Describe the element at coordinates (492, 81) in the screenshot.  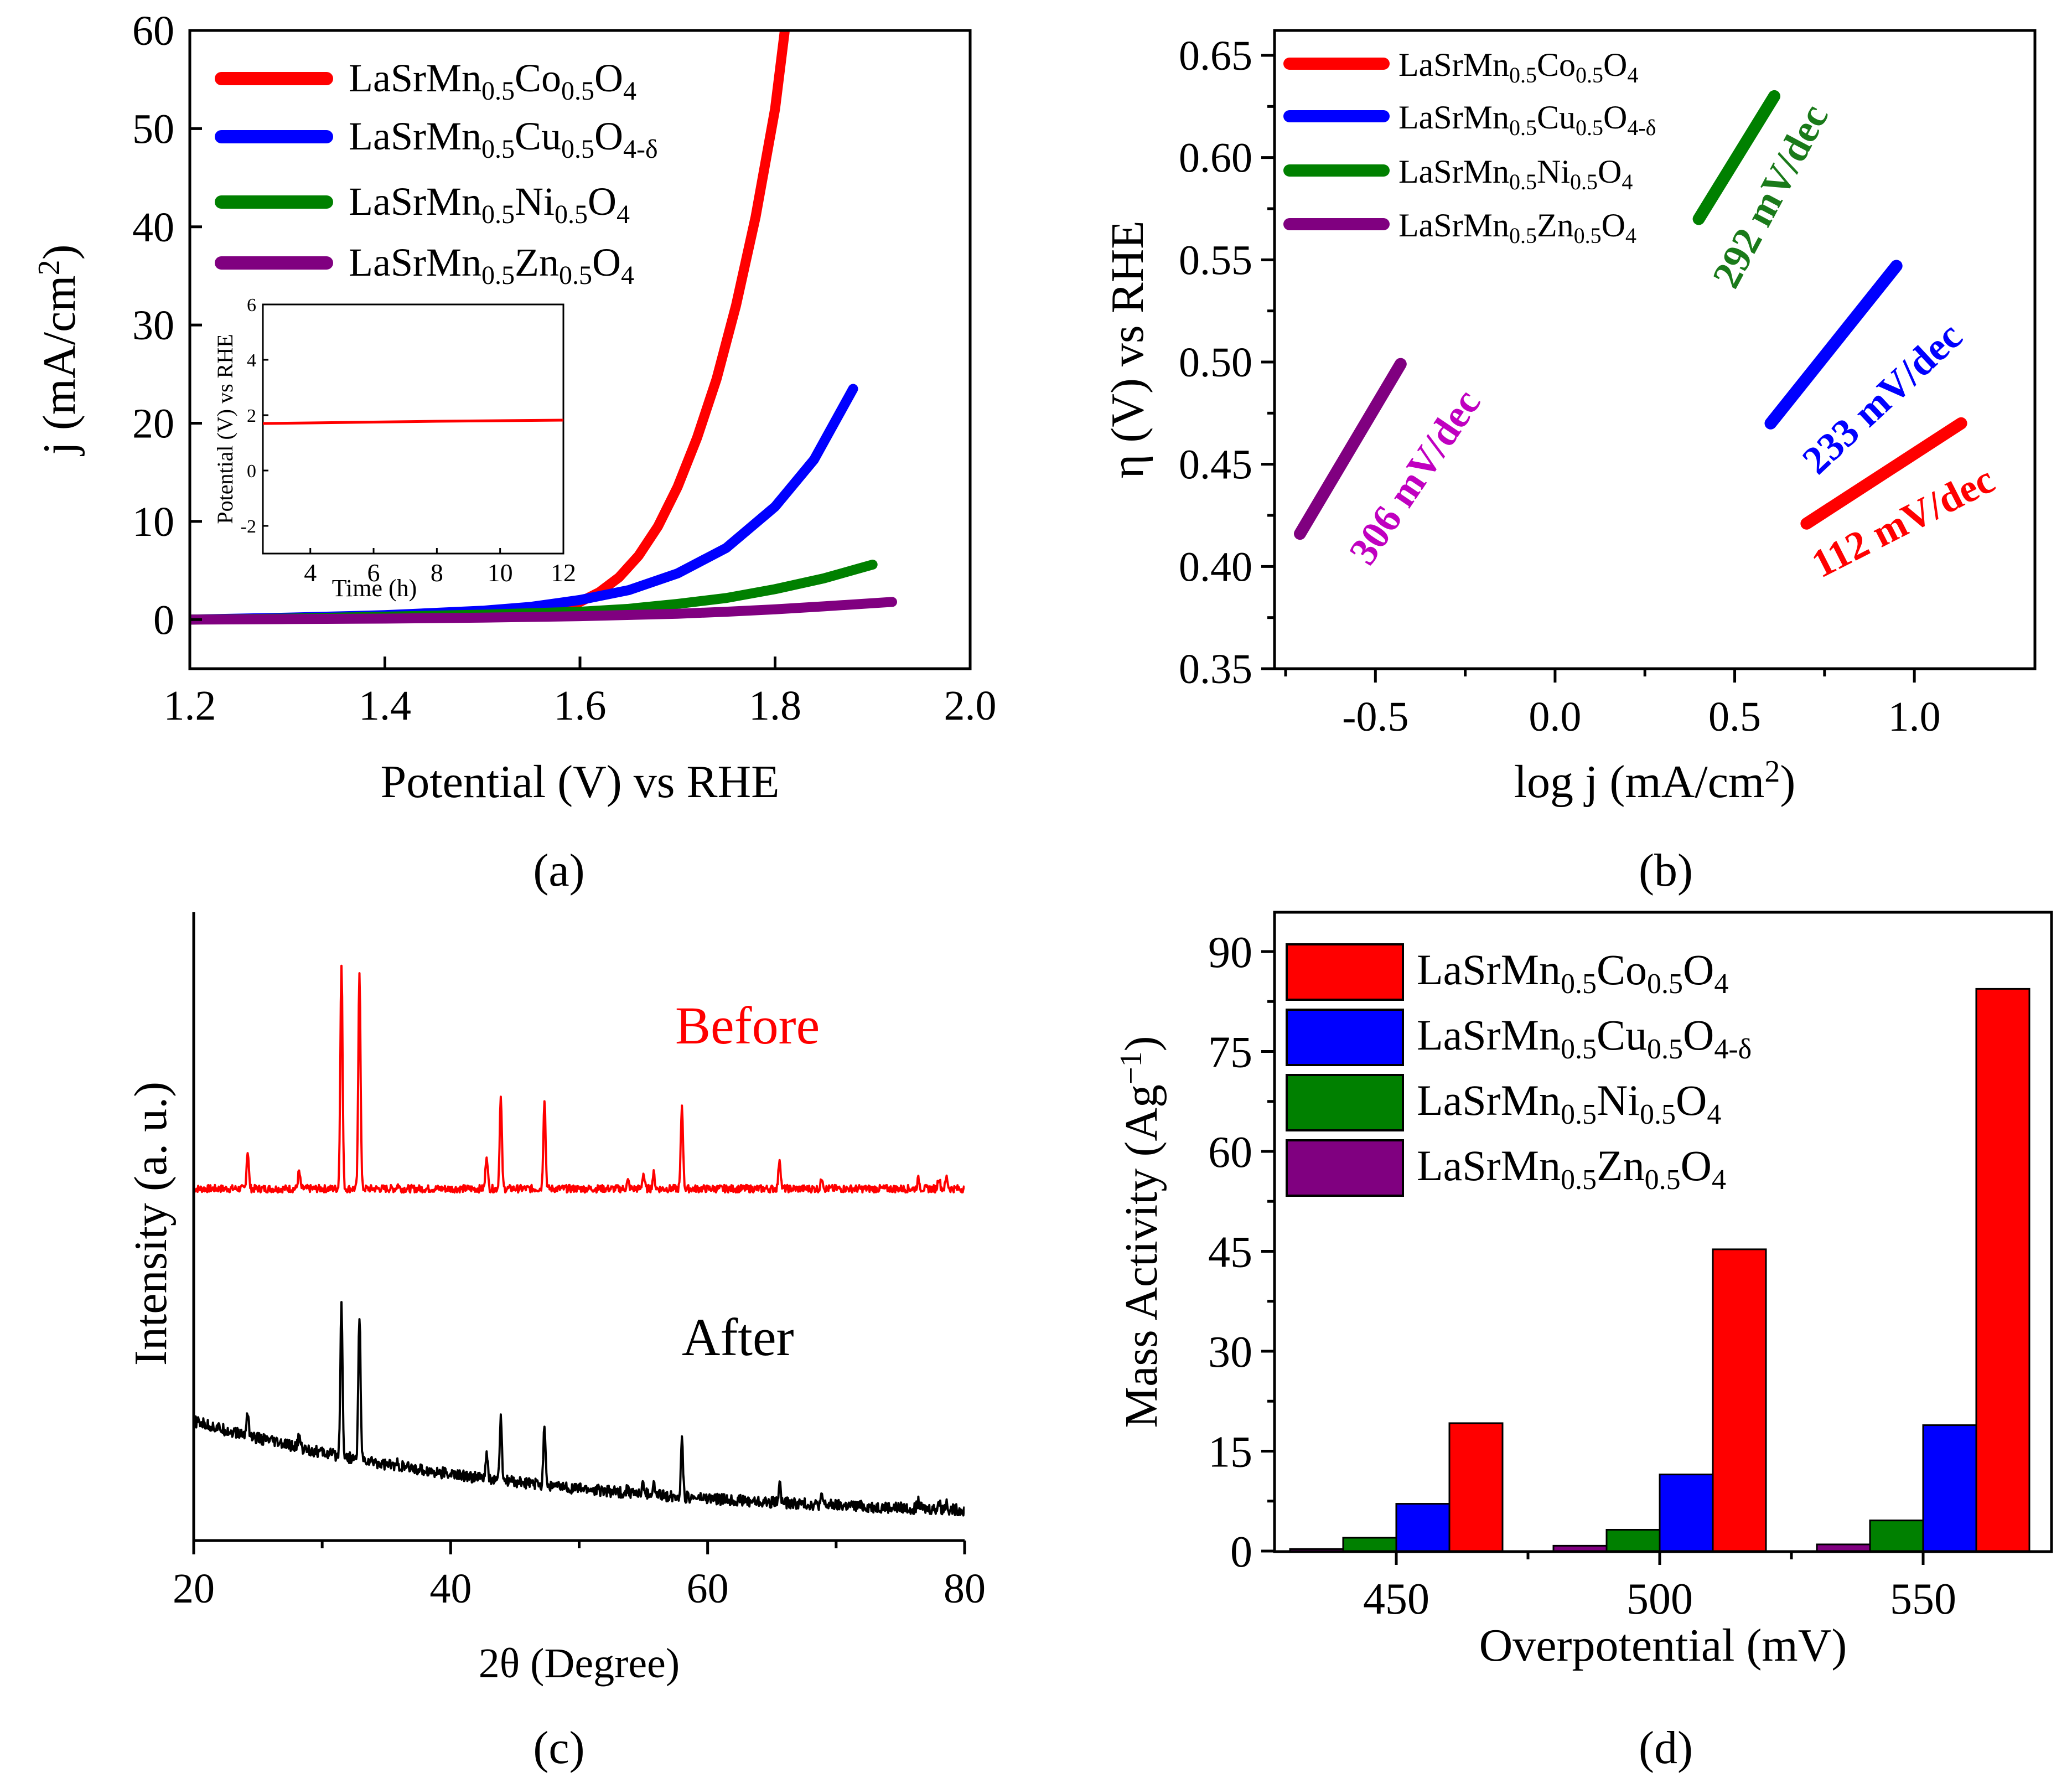
I see `legend-a-label-co: LaSrMn0.5Co0.5O4` at that location.